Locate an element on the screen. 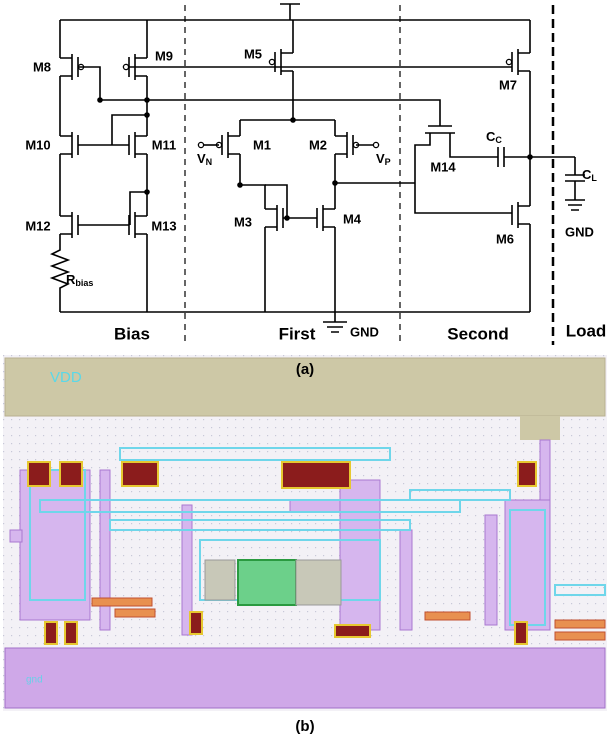  stage-label: Load is located at coordinates (586, 330).